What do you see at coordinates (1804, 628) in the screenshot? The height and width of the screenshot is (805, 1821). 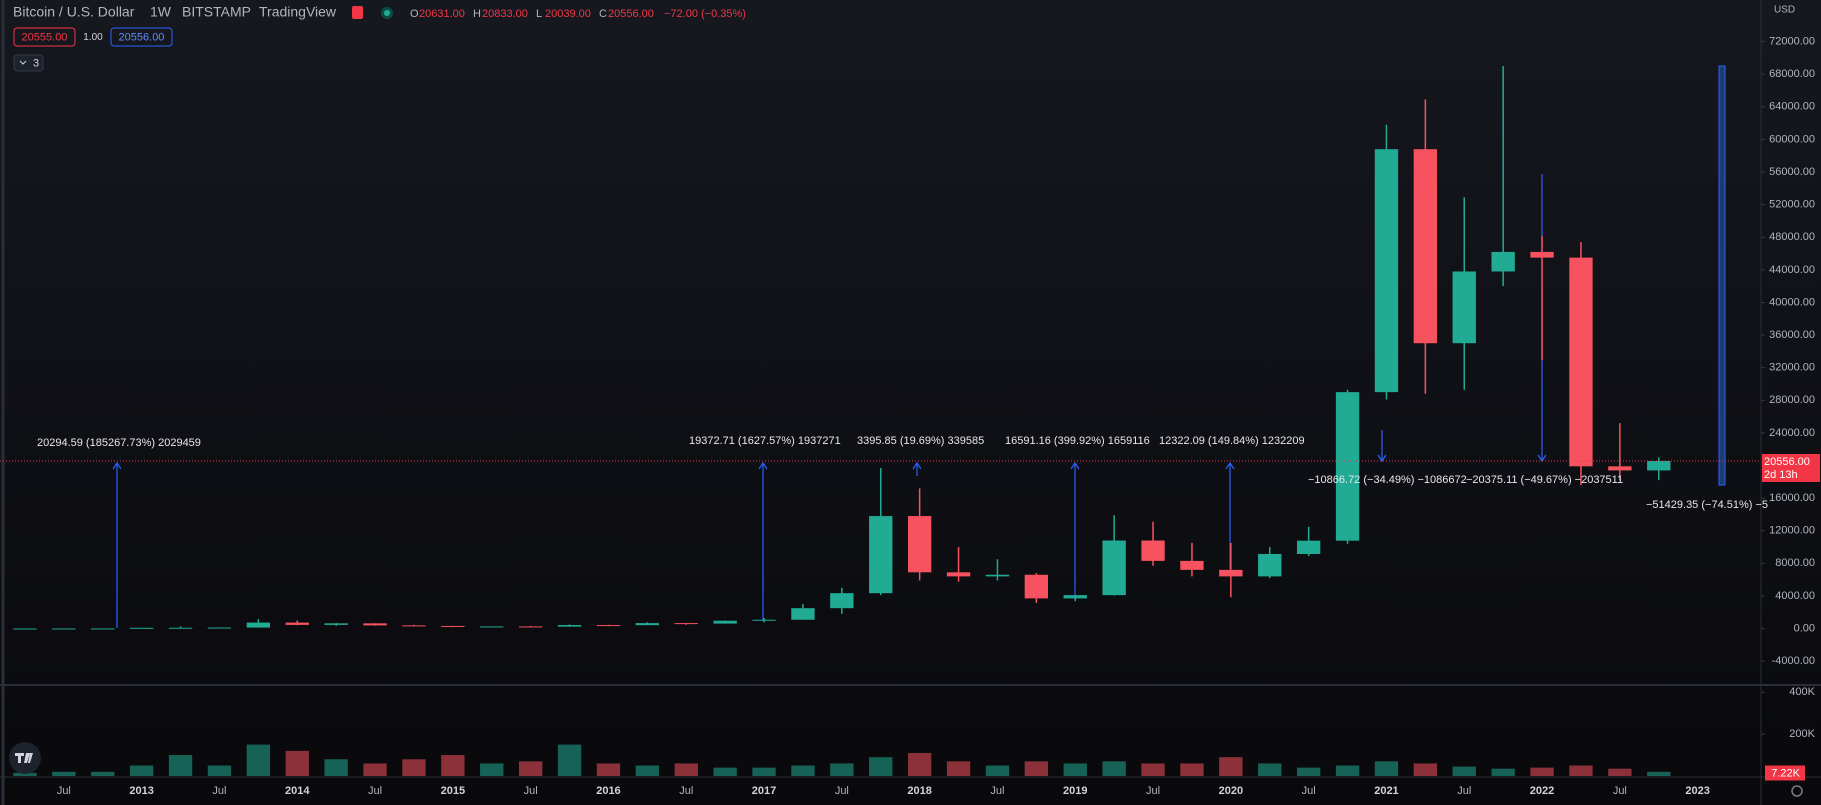 I see `y-tick-label: 0.00` at bounding box center [1804, 628].